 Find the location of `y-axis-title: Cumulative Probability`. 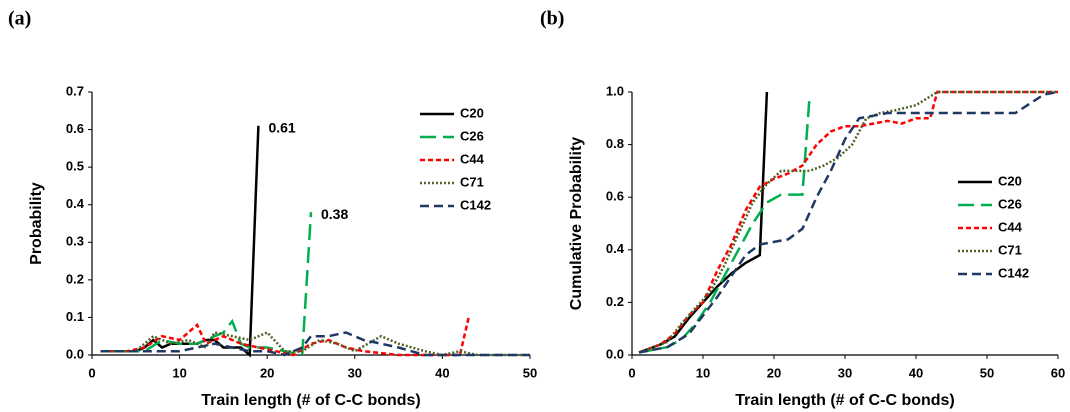

y-axis-title: Cumulative Probability is located at coordinates (576, 223).